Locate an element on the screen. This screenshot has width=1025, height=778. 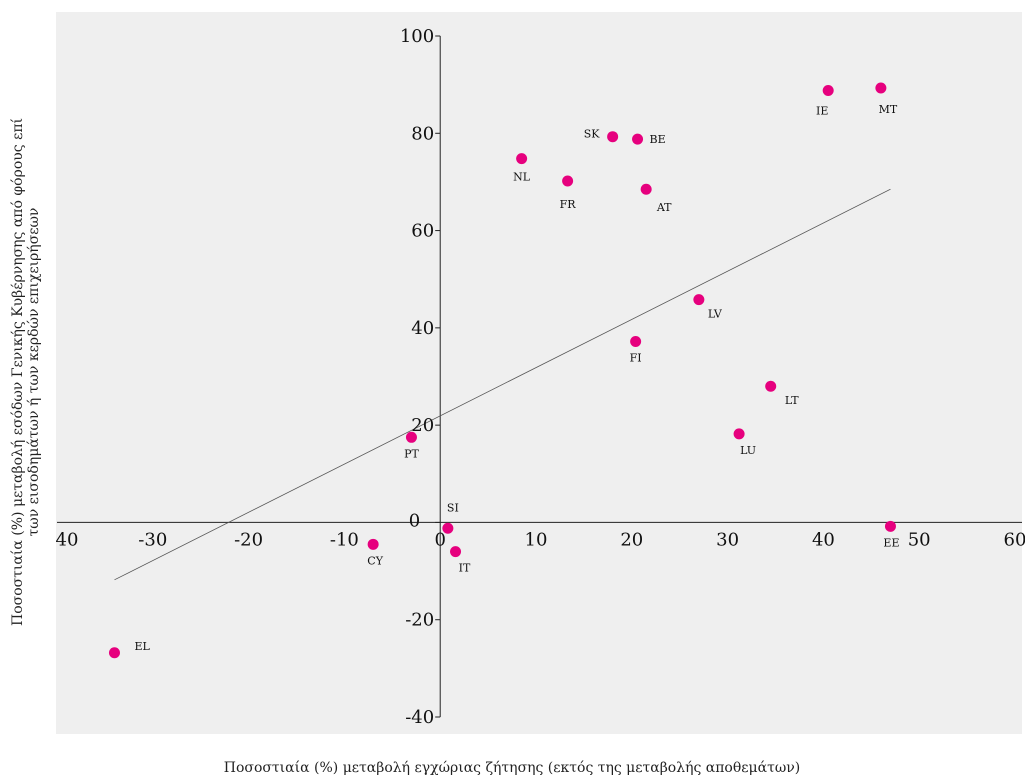
point-label: MT is located at coordinates (888, 109).